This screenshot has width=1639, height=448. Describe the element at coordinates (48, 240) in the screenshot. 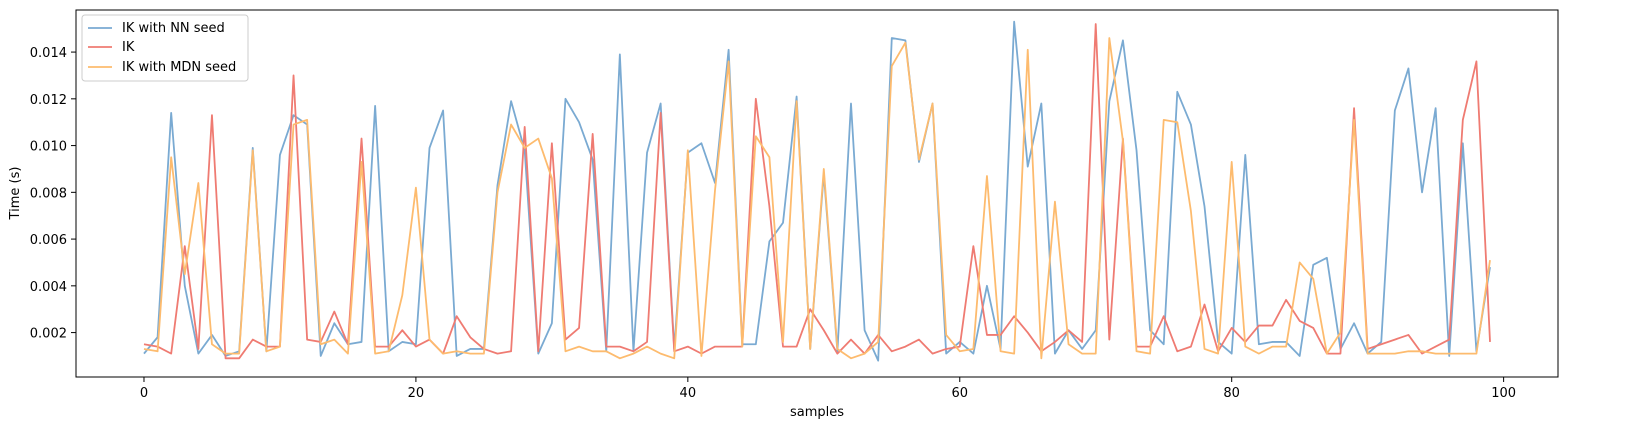

I see `y-tick-label: 0.006` at that location.